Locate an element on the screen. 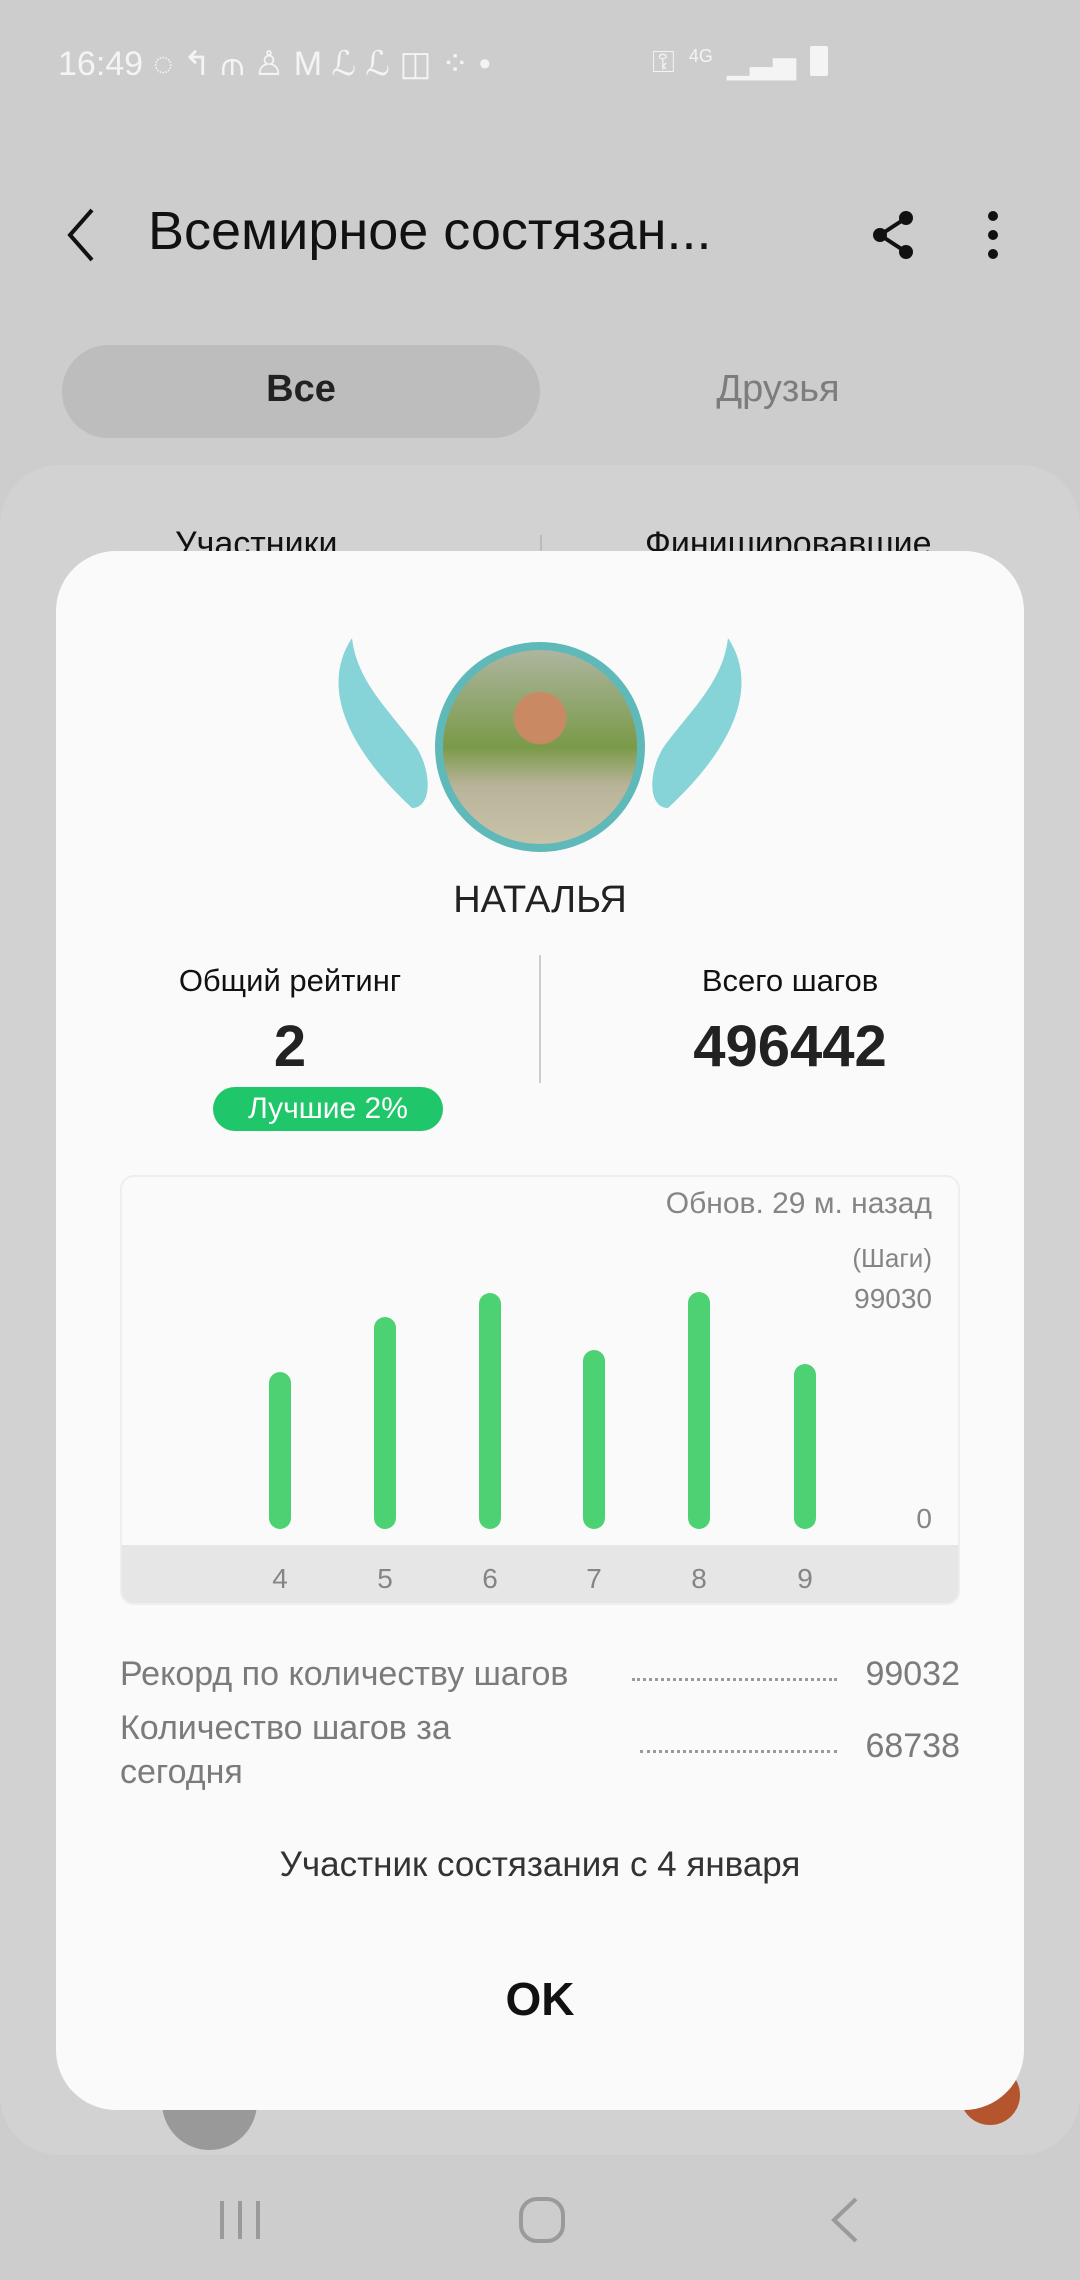 The width and height of the screenshot is (1080, 2280). steps-value: 496442 is located at coordinates (790, 1046).